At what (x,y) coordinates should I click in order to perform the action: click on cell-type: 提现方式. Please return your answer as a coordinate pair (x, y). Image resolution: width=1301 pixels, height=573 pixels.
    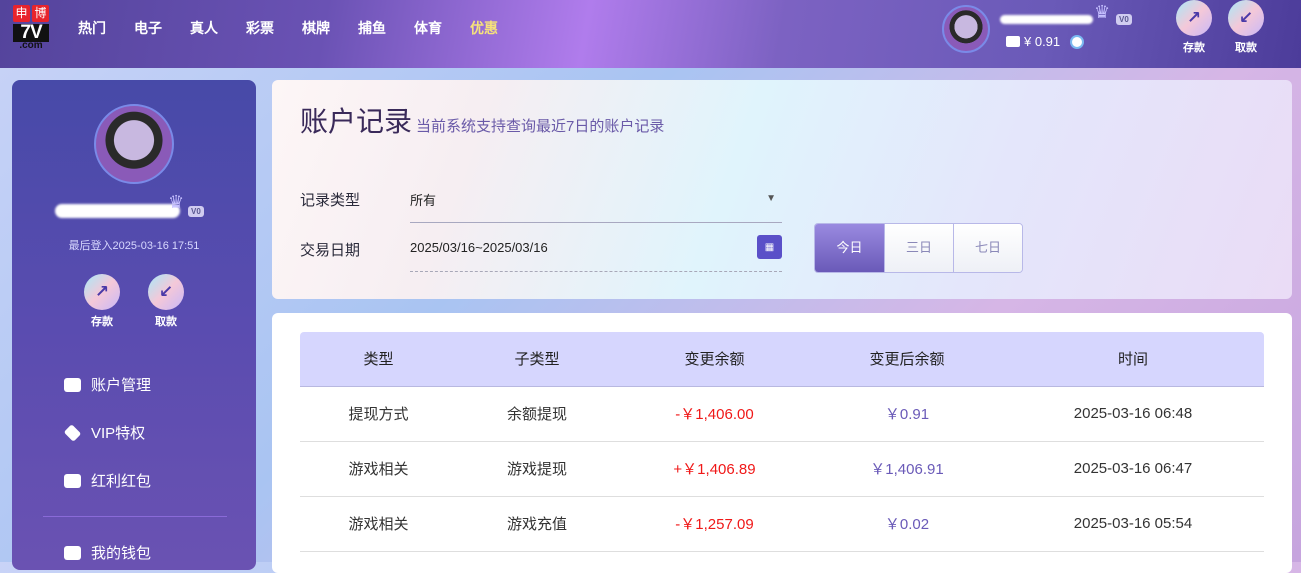
    Looking at the image, I should click on (378, 414).